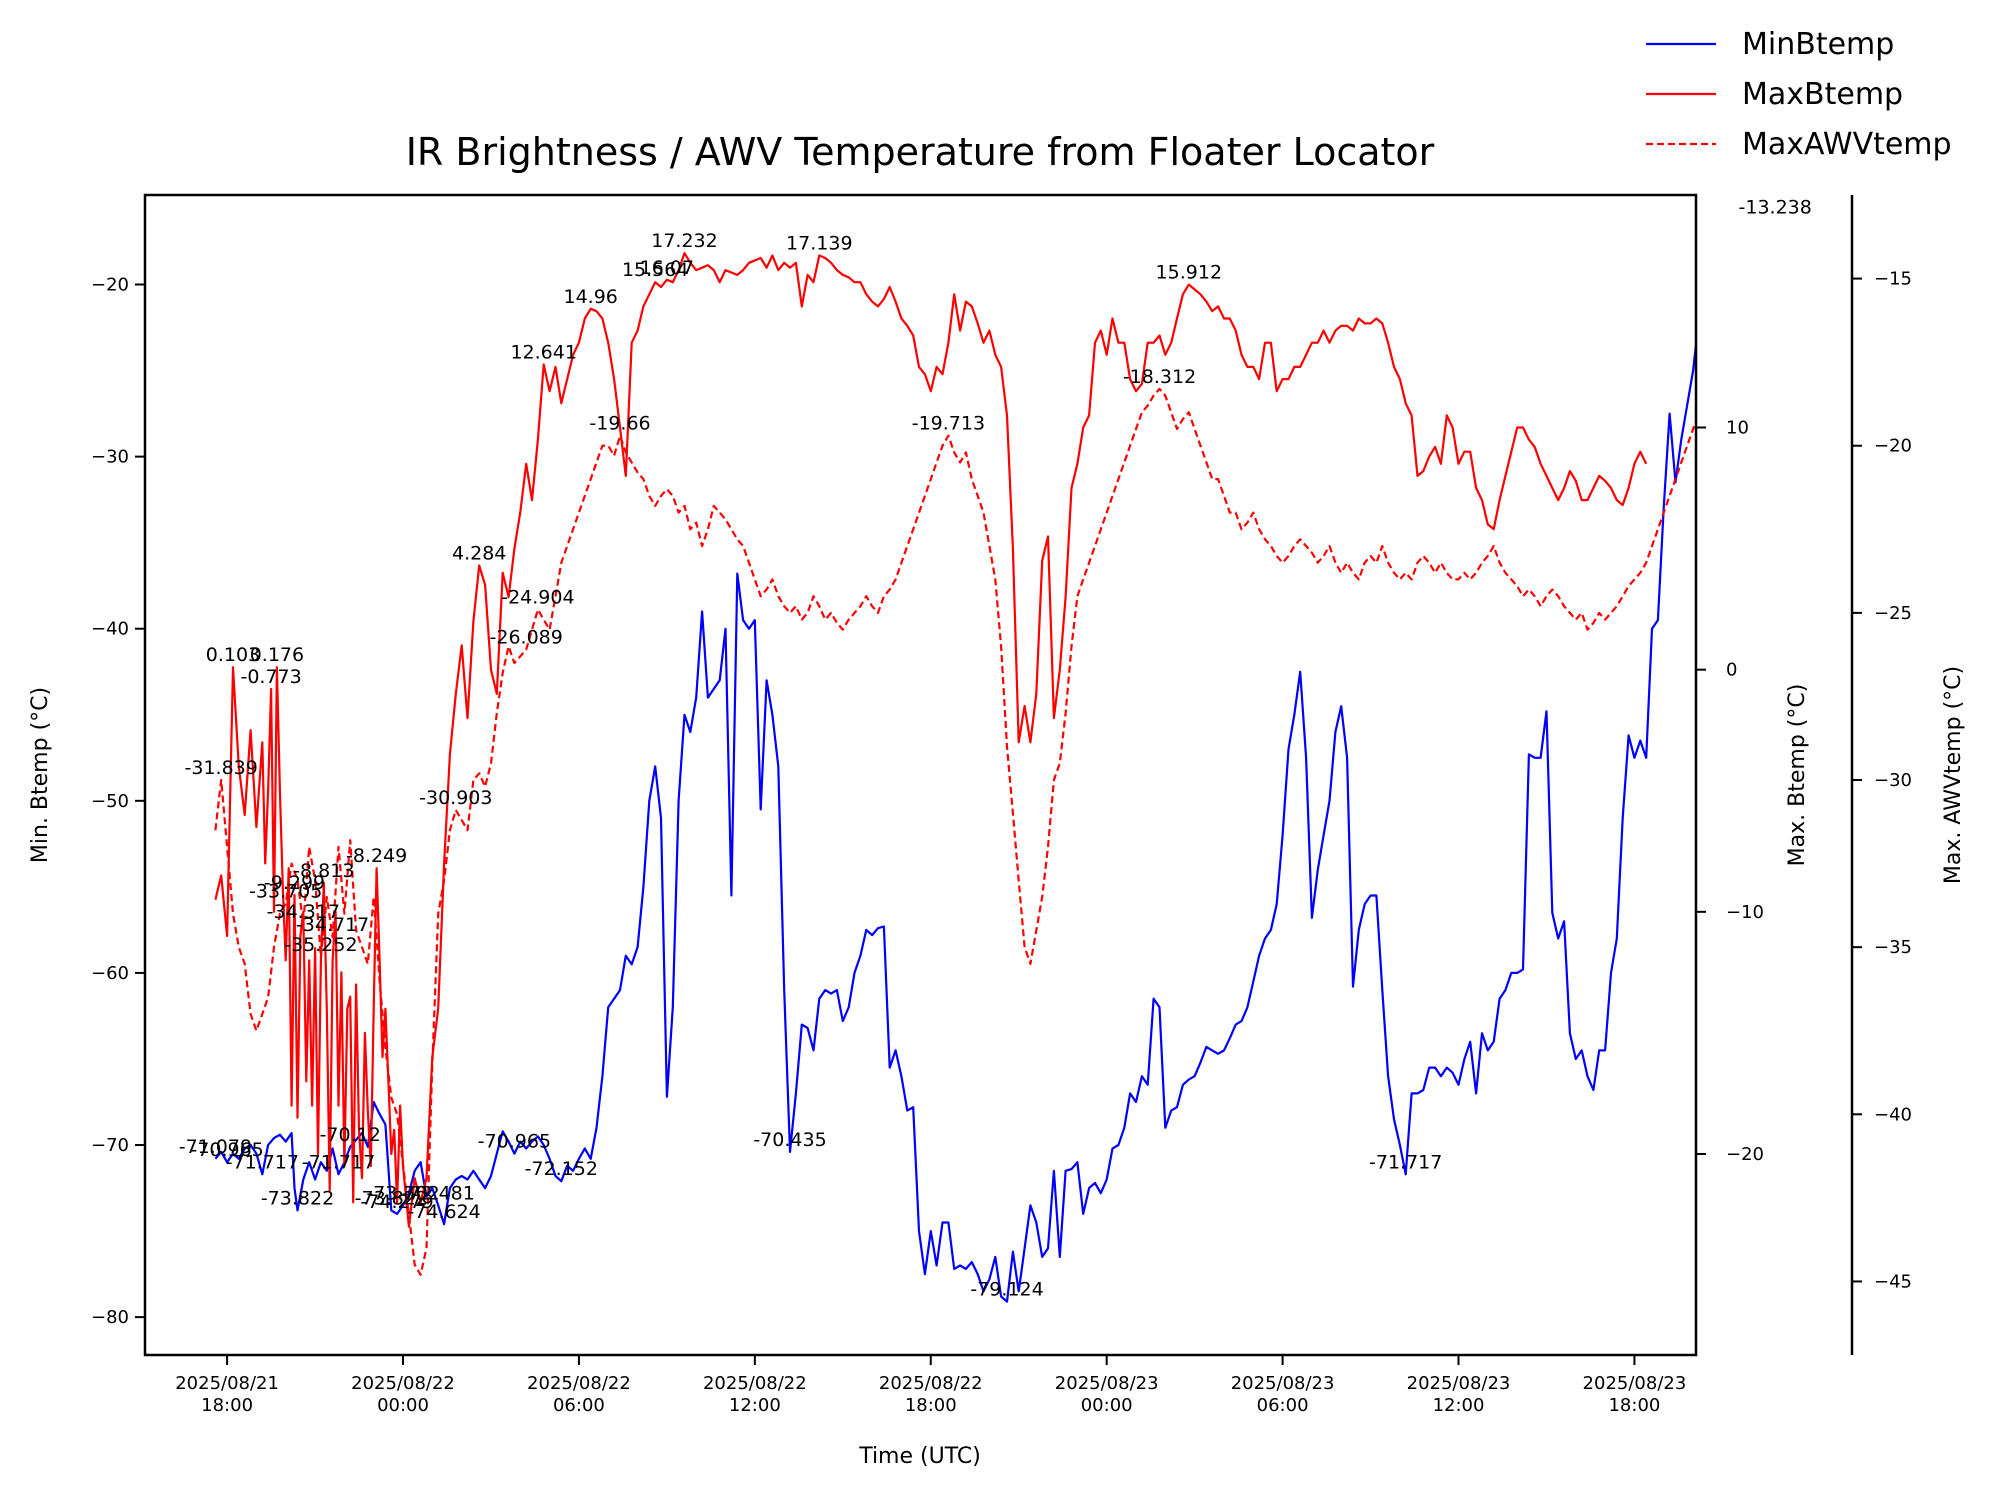  What do you see at coordinates (110, 457) in the screenshot?
I see `y-left-tick-label: −30` at bounding box center [110, 457].